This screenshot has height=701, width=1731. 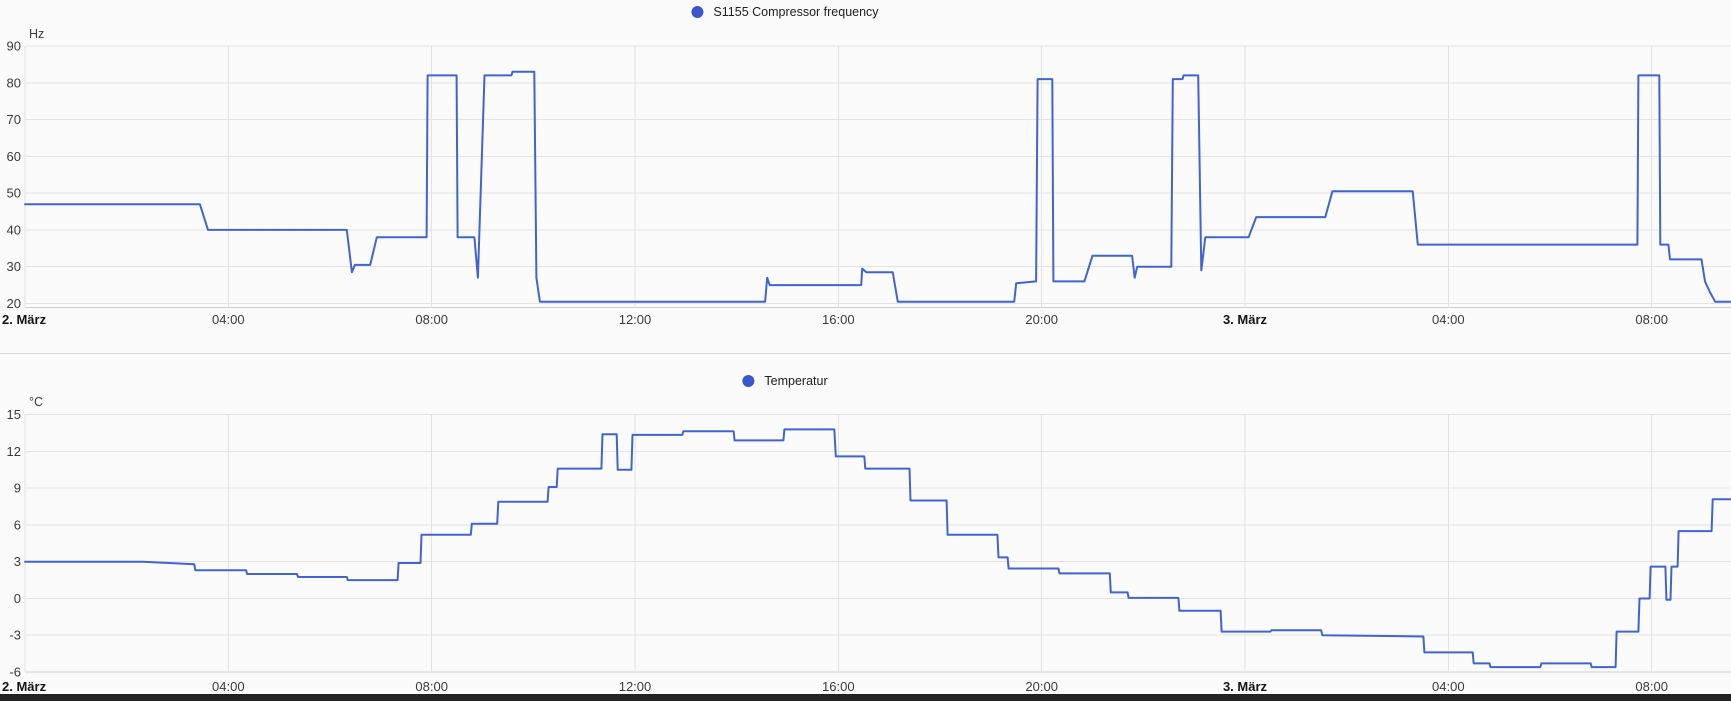 What do you see at coordinates (17, 561) in the screenshot?
I see `y-tick-label: 3` at bounding box center [17, 561].